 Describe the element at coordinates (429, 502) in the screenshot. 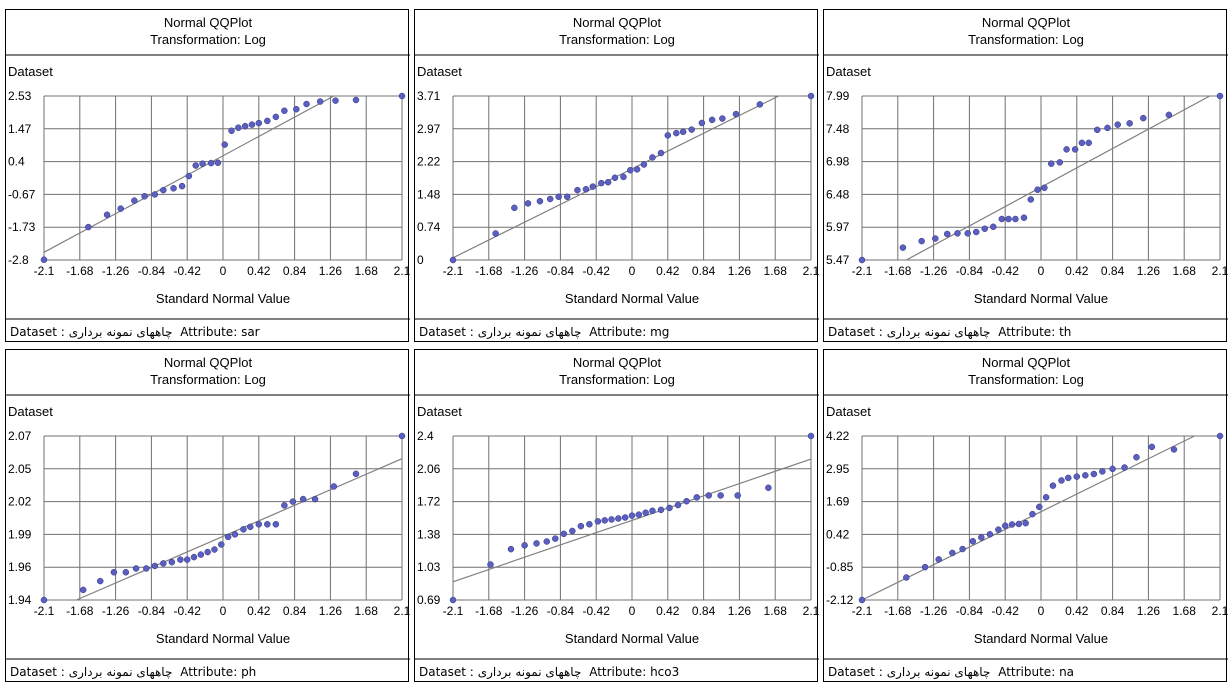

I see `y-tick-label: 1.72` at that location.